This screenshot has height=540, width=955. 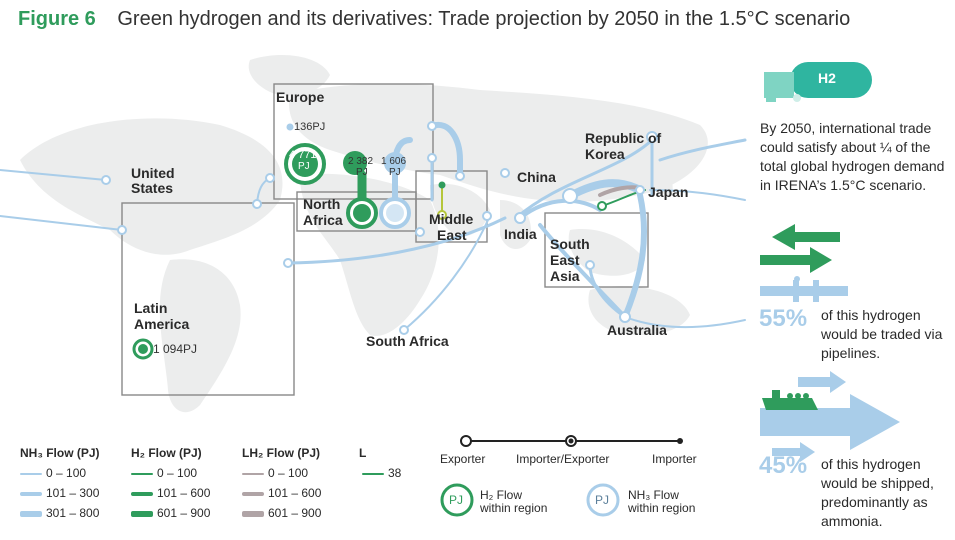 What do you see at coordinates (61, 223) in the screenshot?
I see `nh3-flow-latam-west` at bounding box center [61, 223].